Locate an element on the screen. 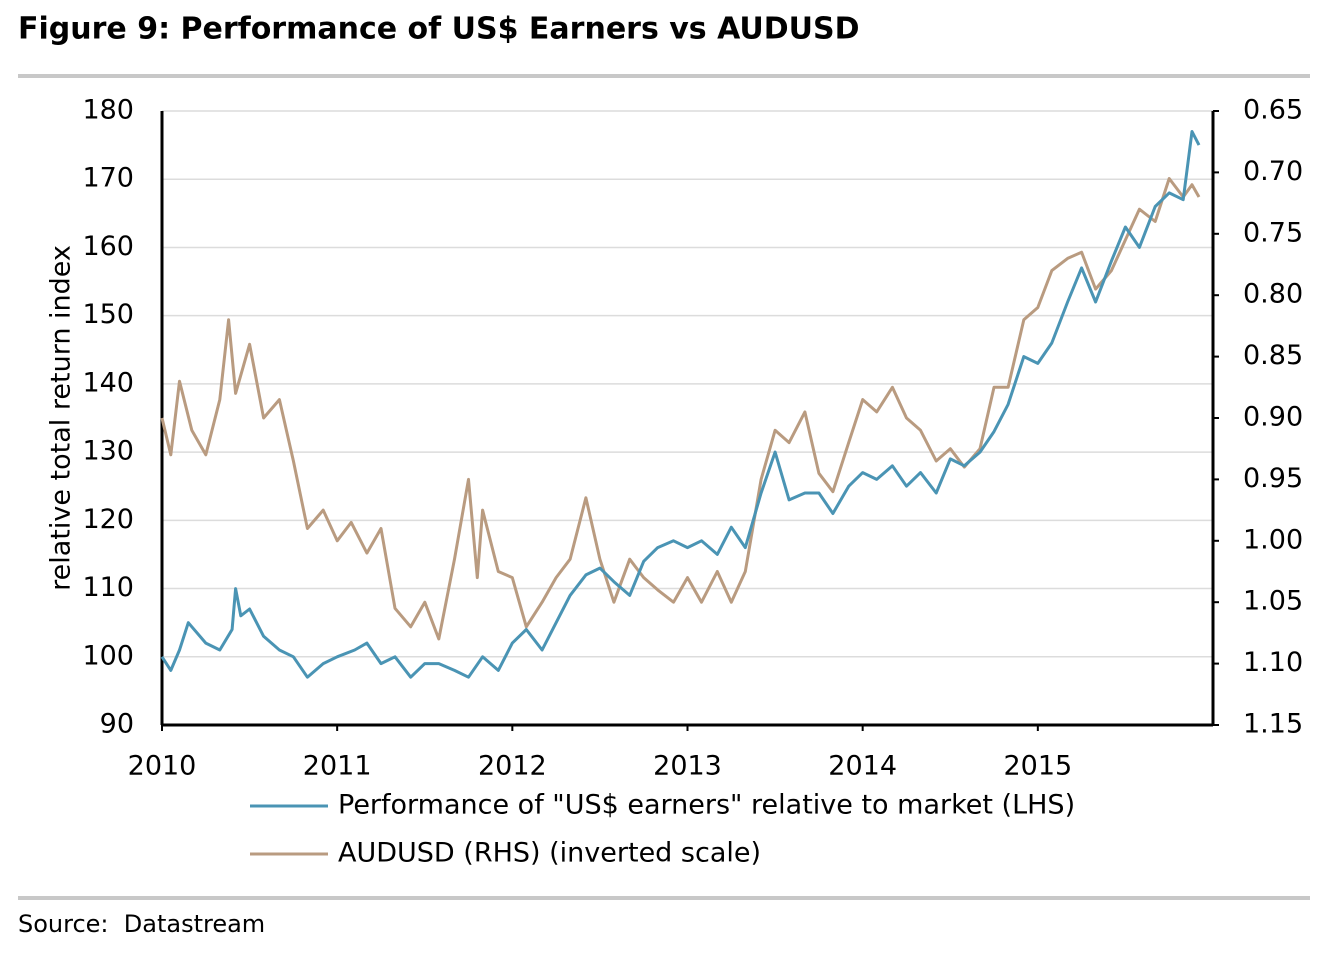 The height and width of the screenshot is (955, 1326). y-tick-label: 130 is located at coordinates (108, 451).